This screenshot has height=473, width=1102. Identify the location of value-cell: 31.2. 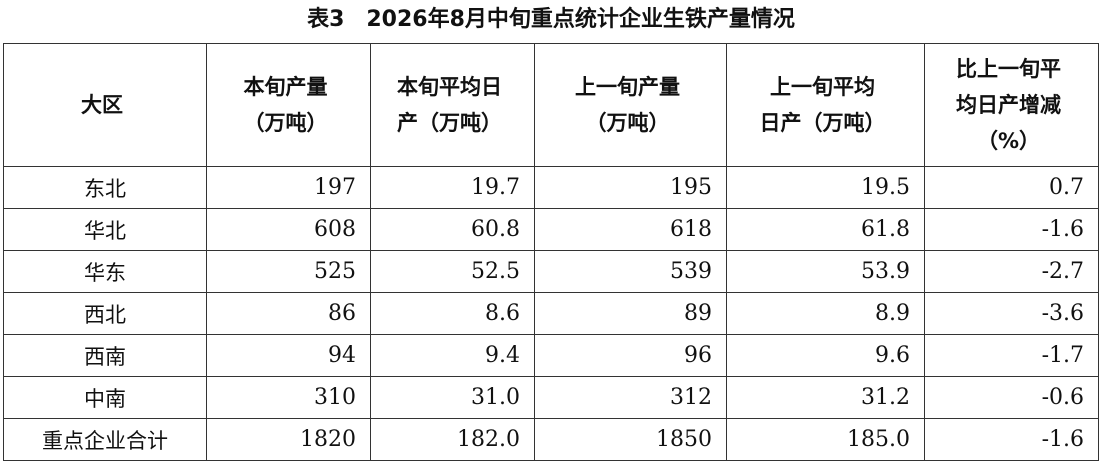
(825, 397).